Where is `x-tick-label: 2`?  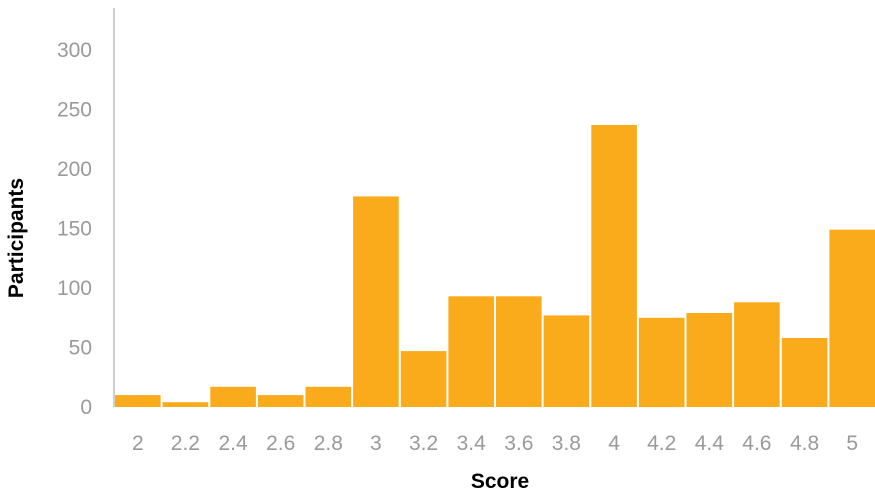 x-tick-label: 2 is located at coordinates (138, 443).